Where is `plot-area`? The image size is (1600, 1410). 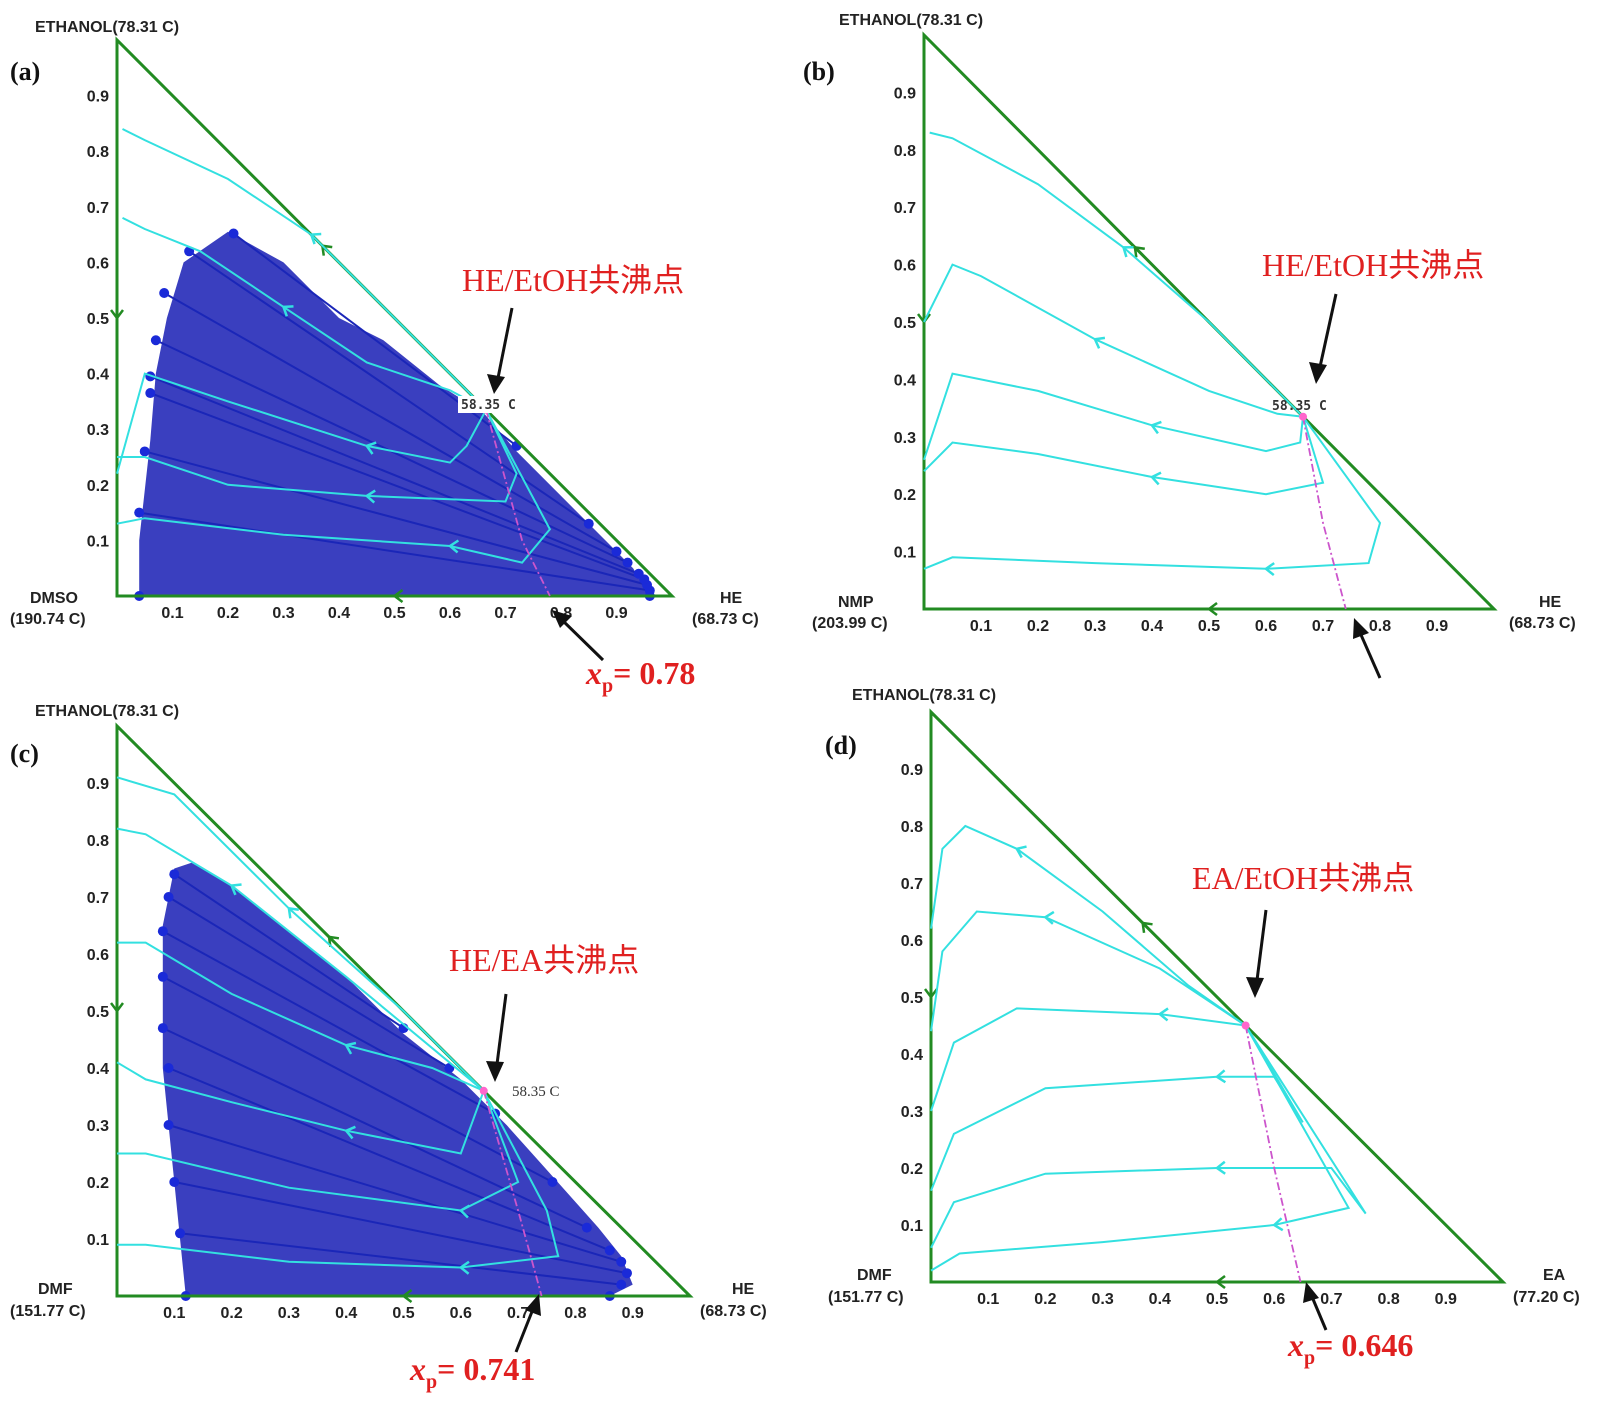
plot-area is located at coordinates (393, 319).